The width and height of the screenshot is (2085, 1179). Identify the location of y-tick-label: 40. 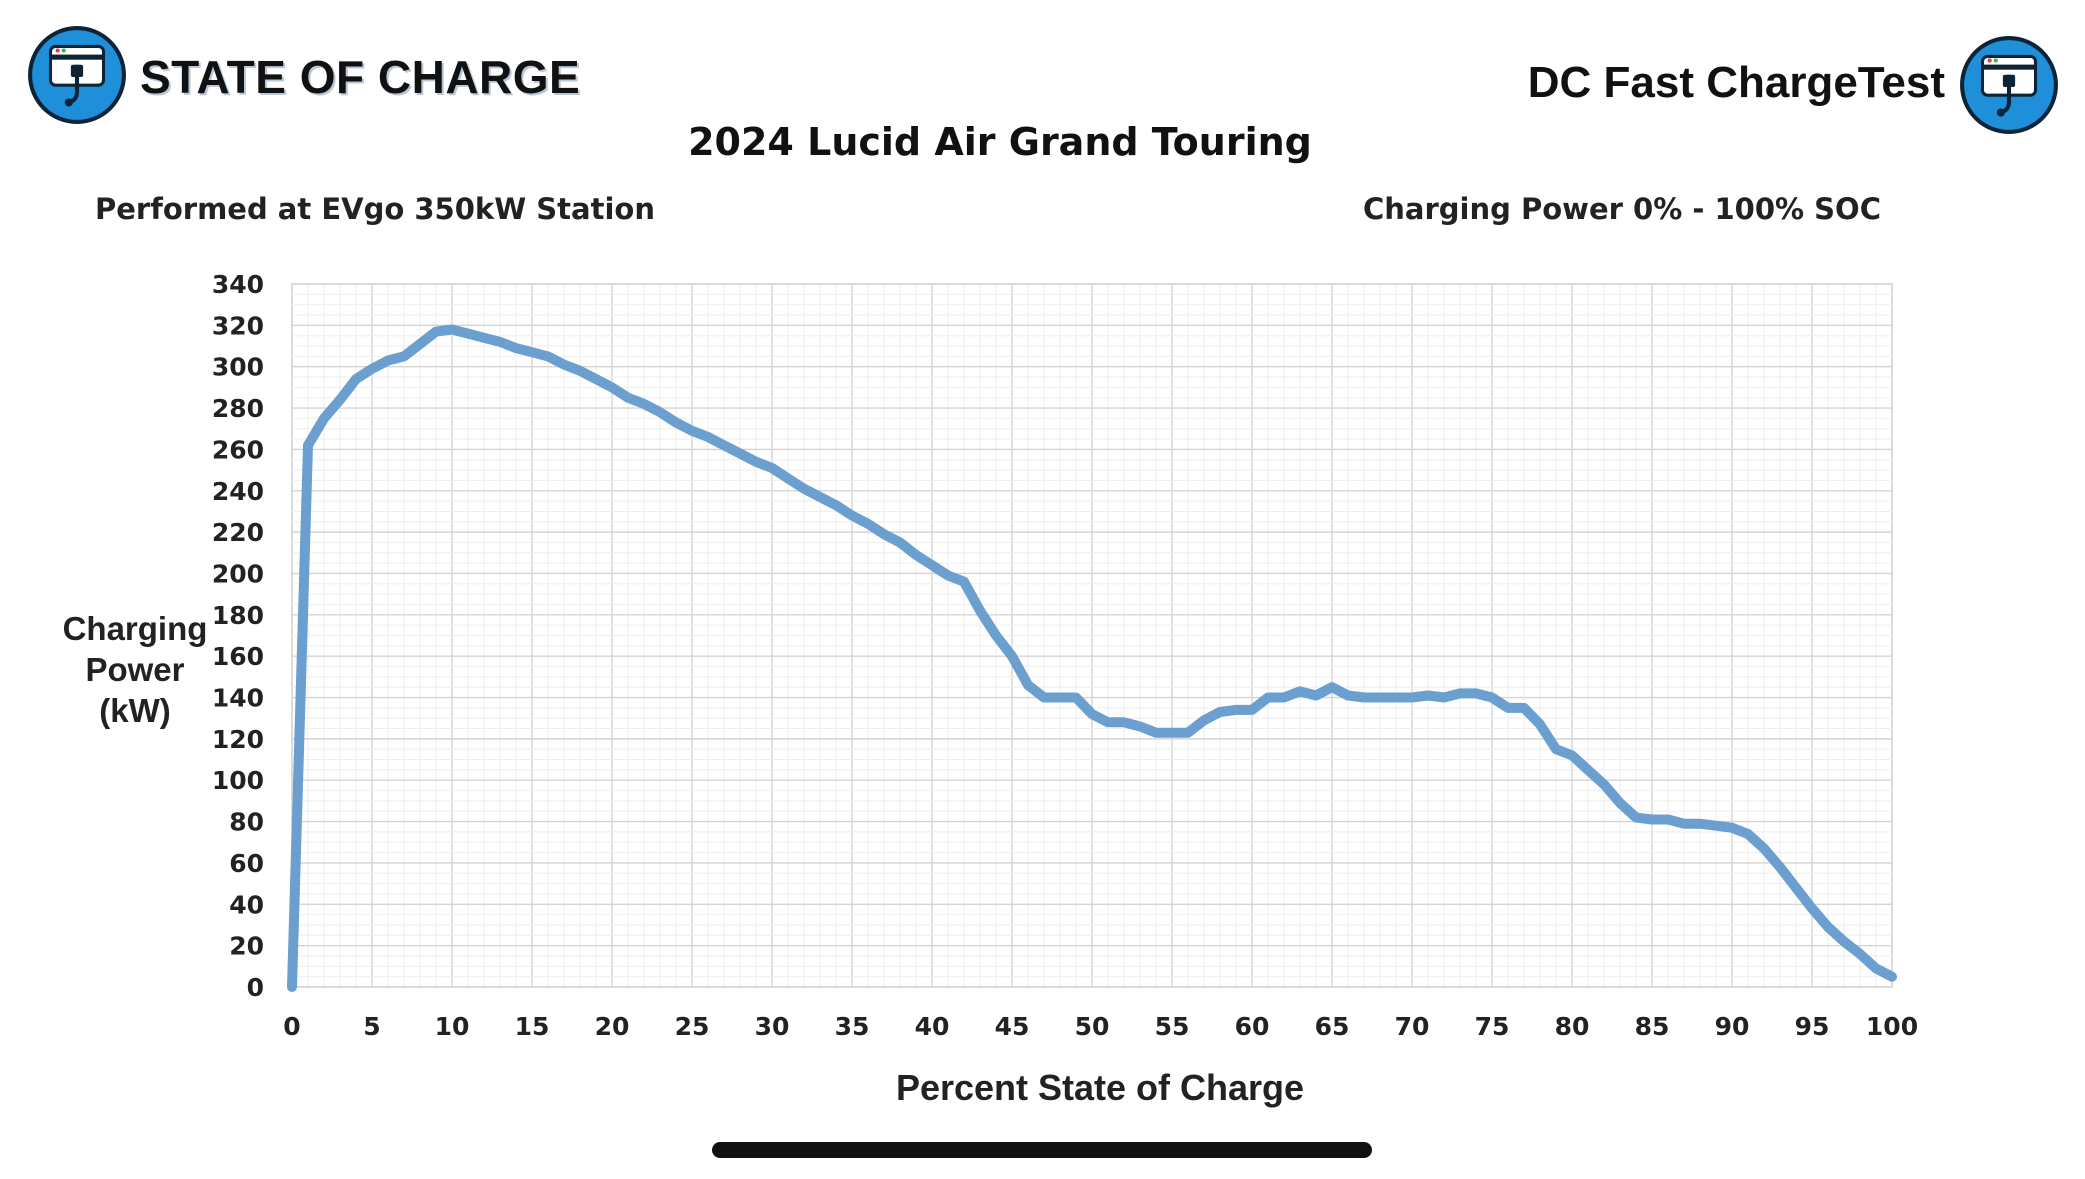
(246, 904).